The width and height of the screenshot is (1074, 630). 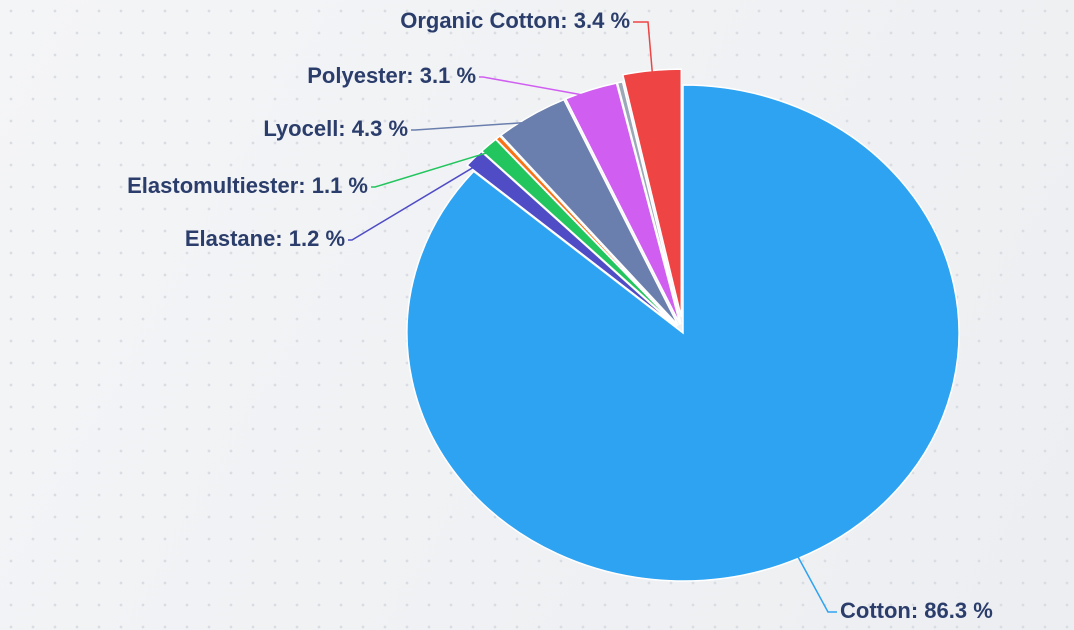 What do you see at coordinates (335, 128) in the screenshot?
I see `slice-label: Lyocell: 4.3 %` at bounding box center [335, 128].